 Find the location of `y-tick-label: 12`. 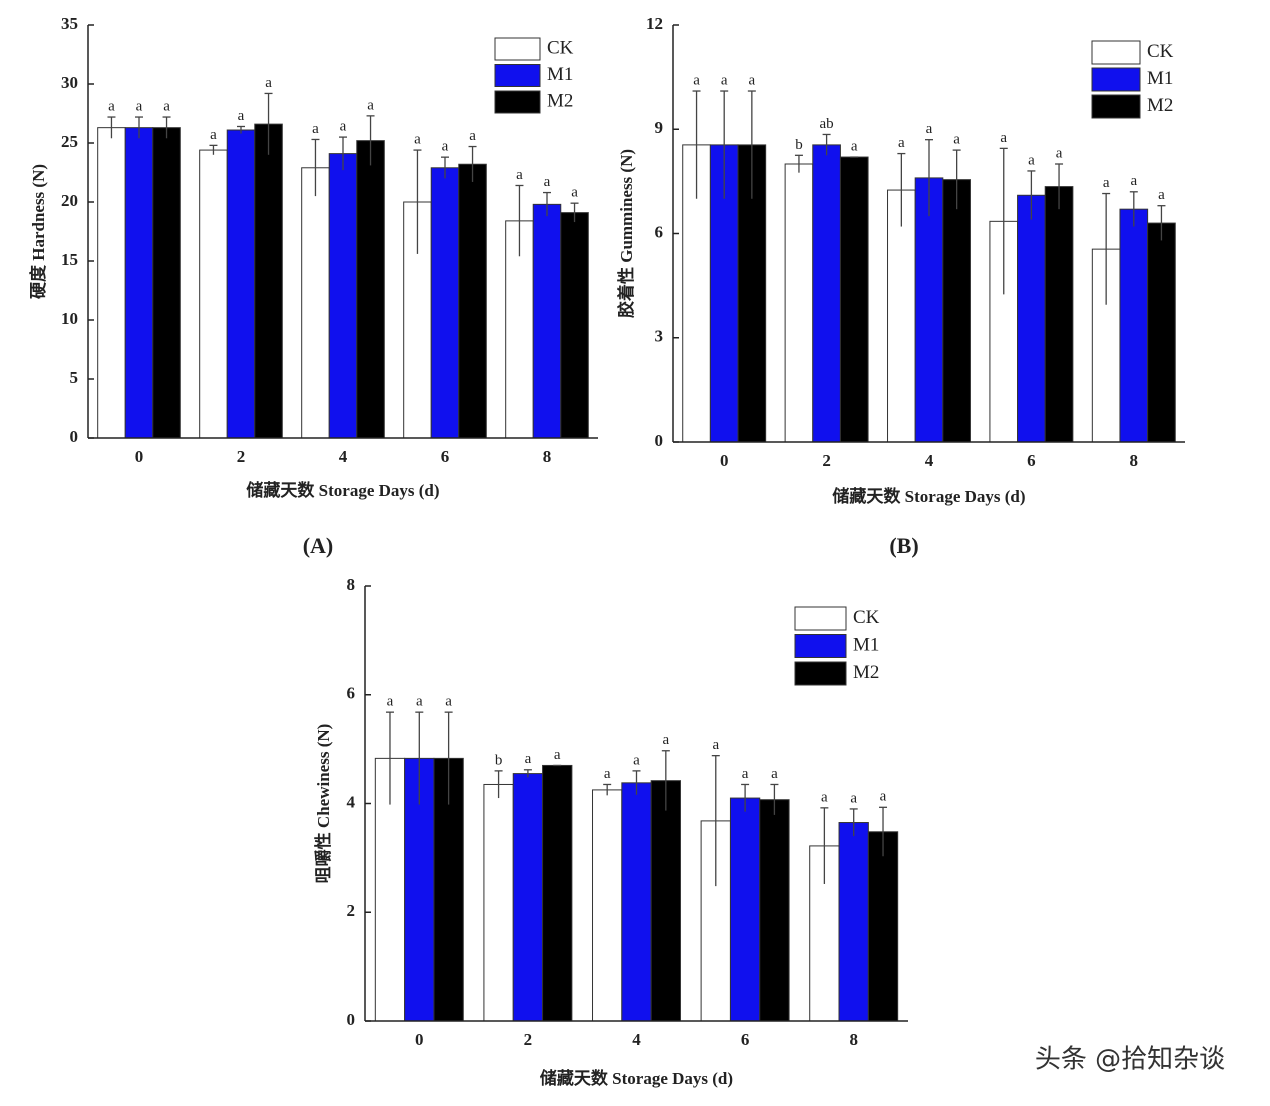

y-tick-label: 12 is located at coordinates (654, 23).